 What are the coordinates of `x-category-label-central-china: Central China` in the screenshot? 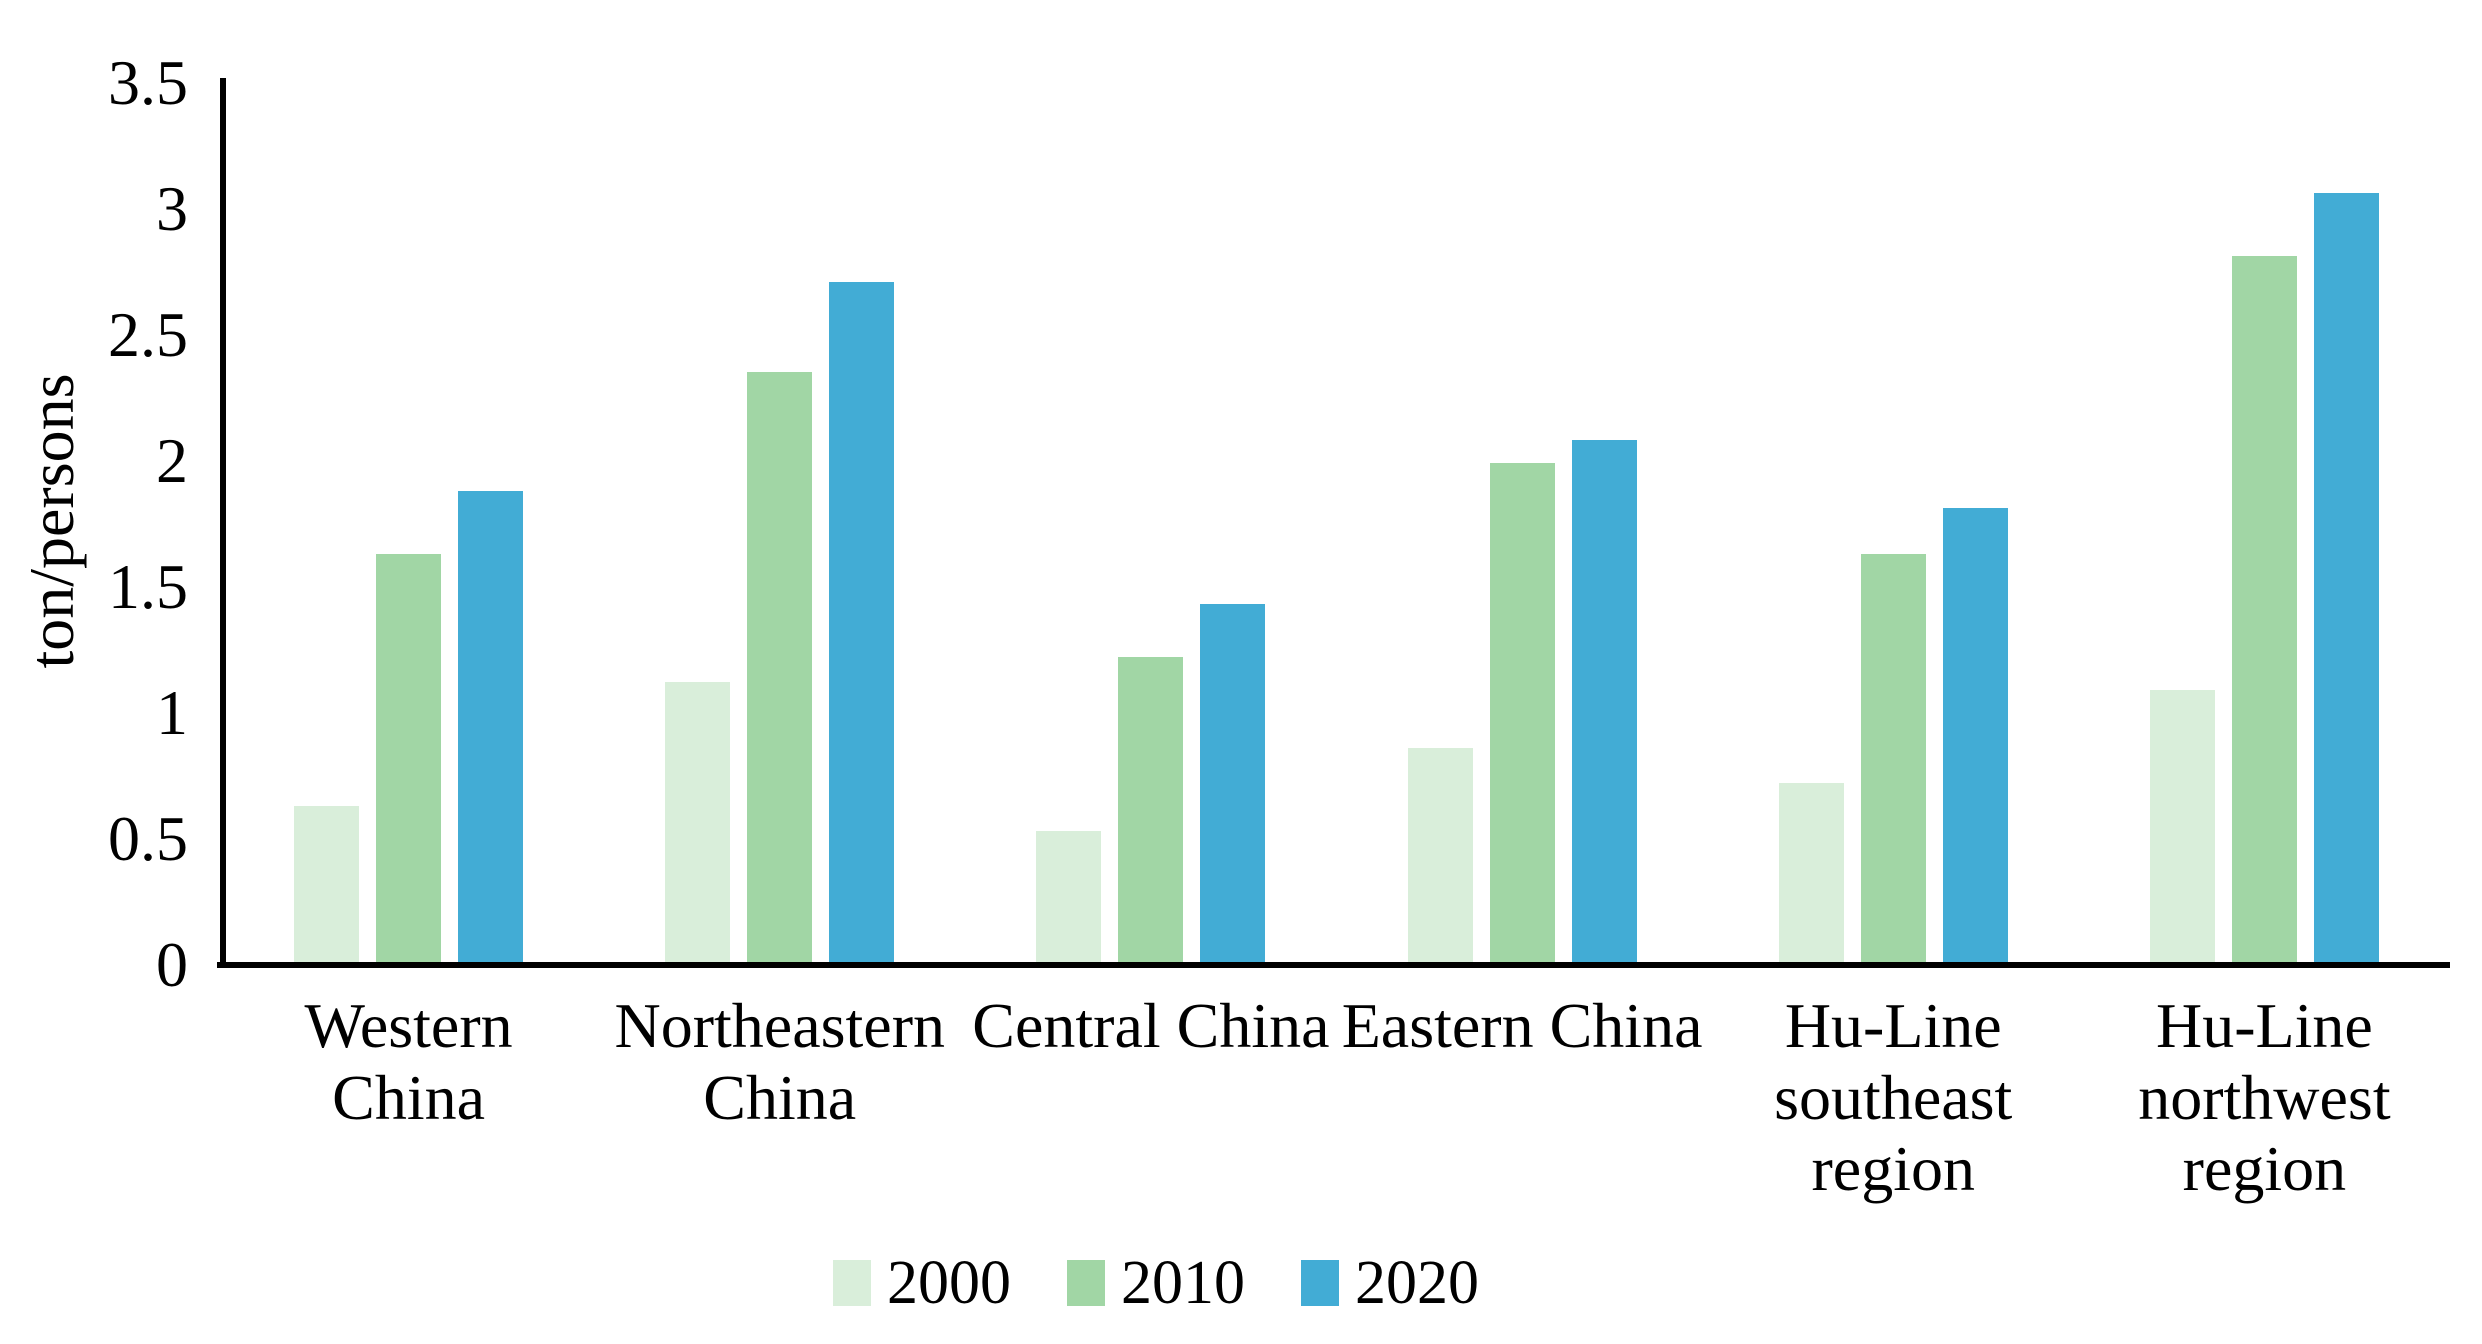 It's located at (1151, 1025).